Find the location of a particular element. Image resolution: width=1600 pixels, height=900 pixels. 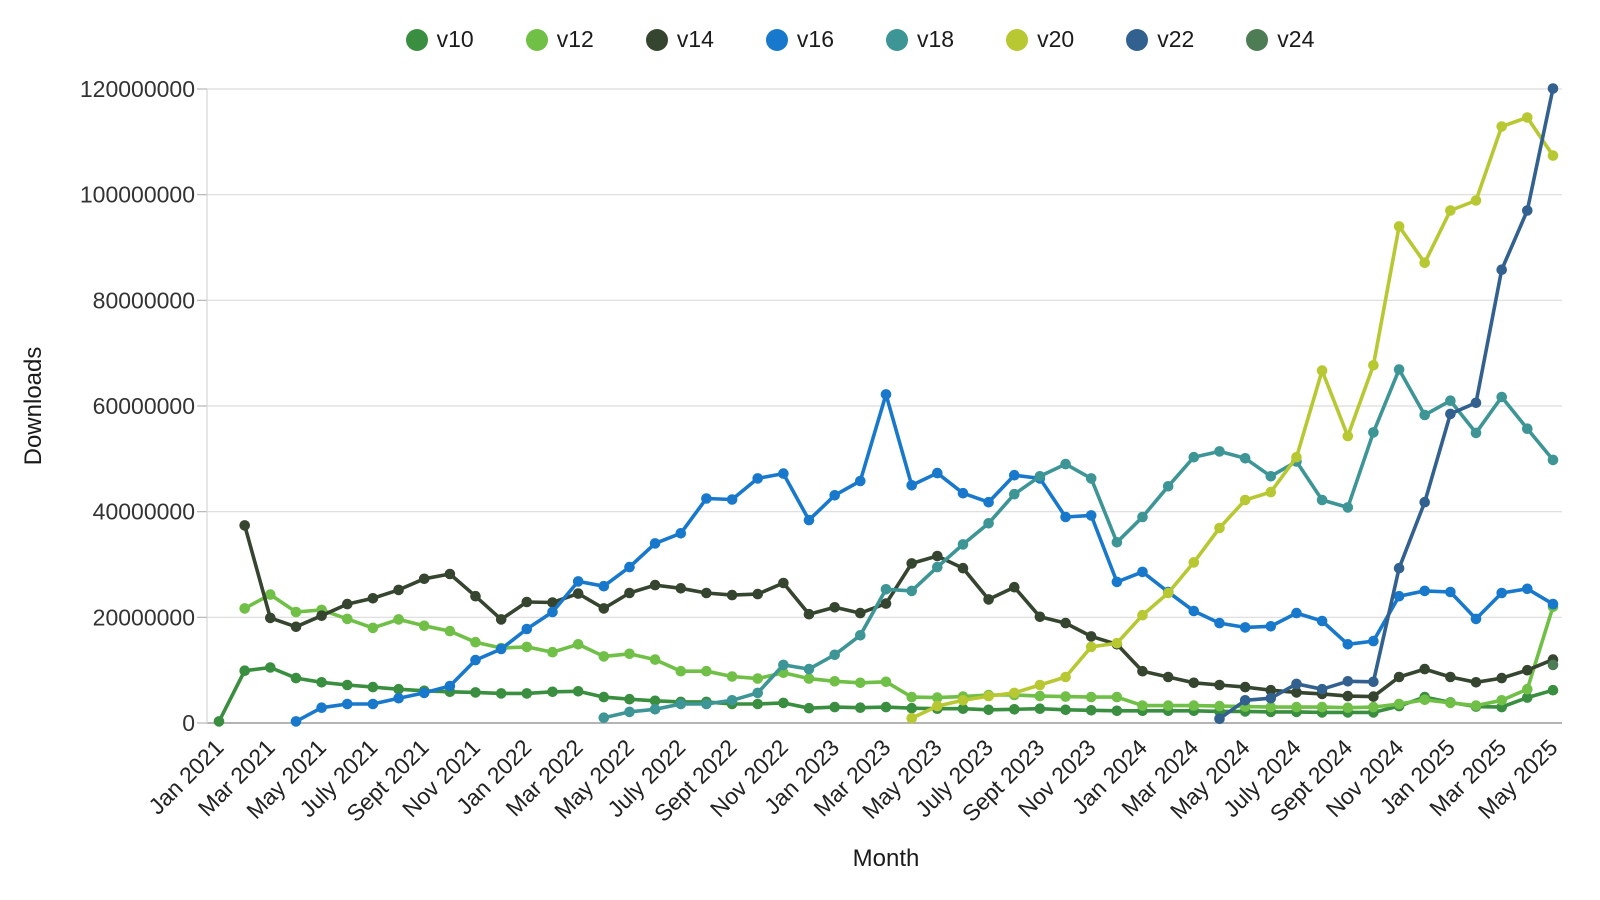

svg-text: 60000000 is located at coordinates (144, 406).